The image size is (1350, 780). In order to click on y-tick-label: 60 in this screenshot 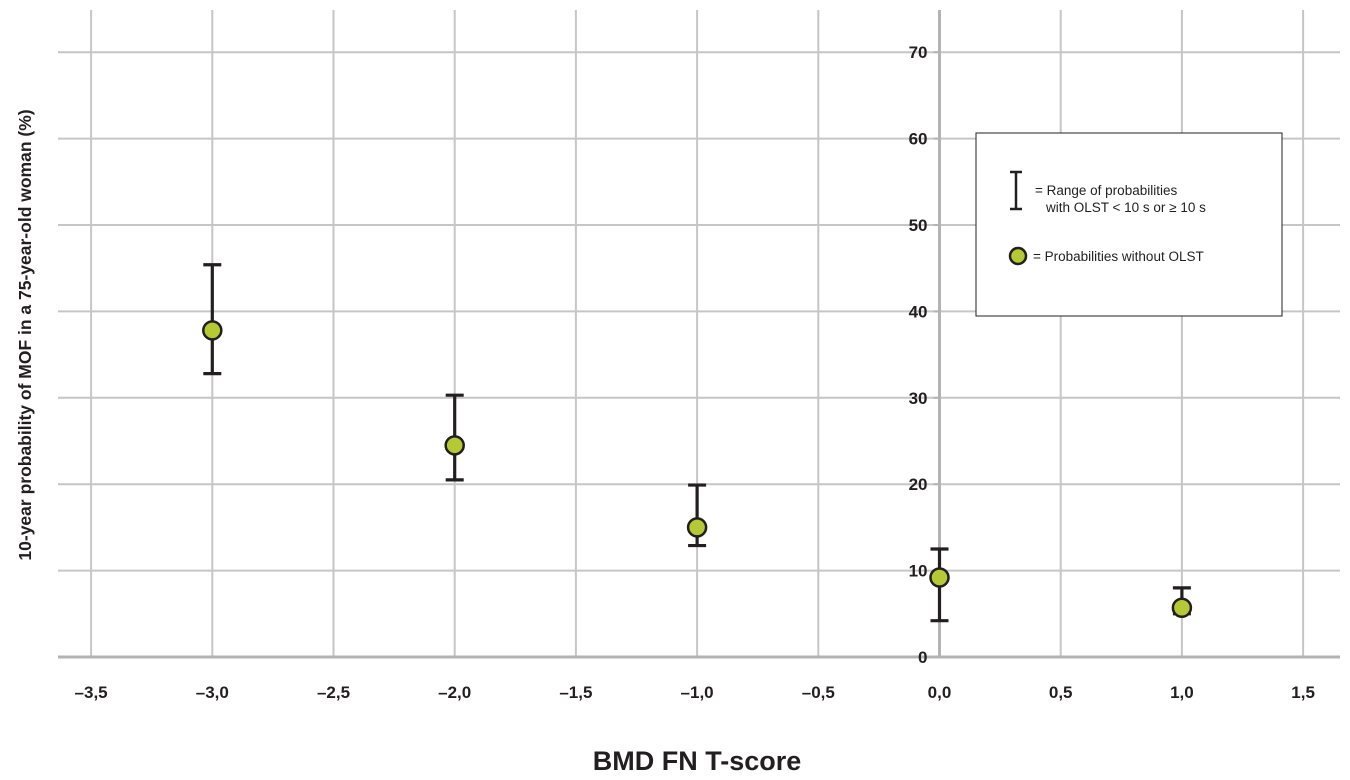, I will do `click(918, 139)`.